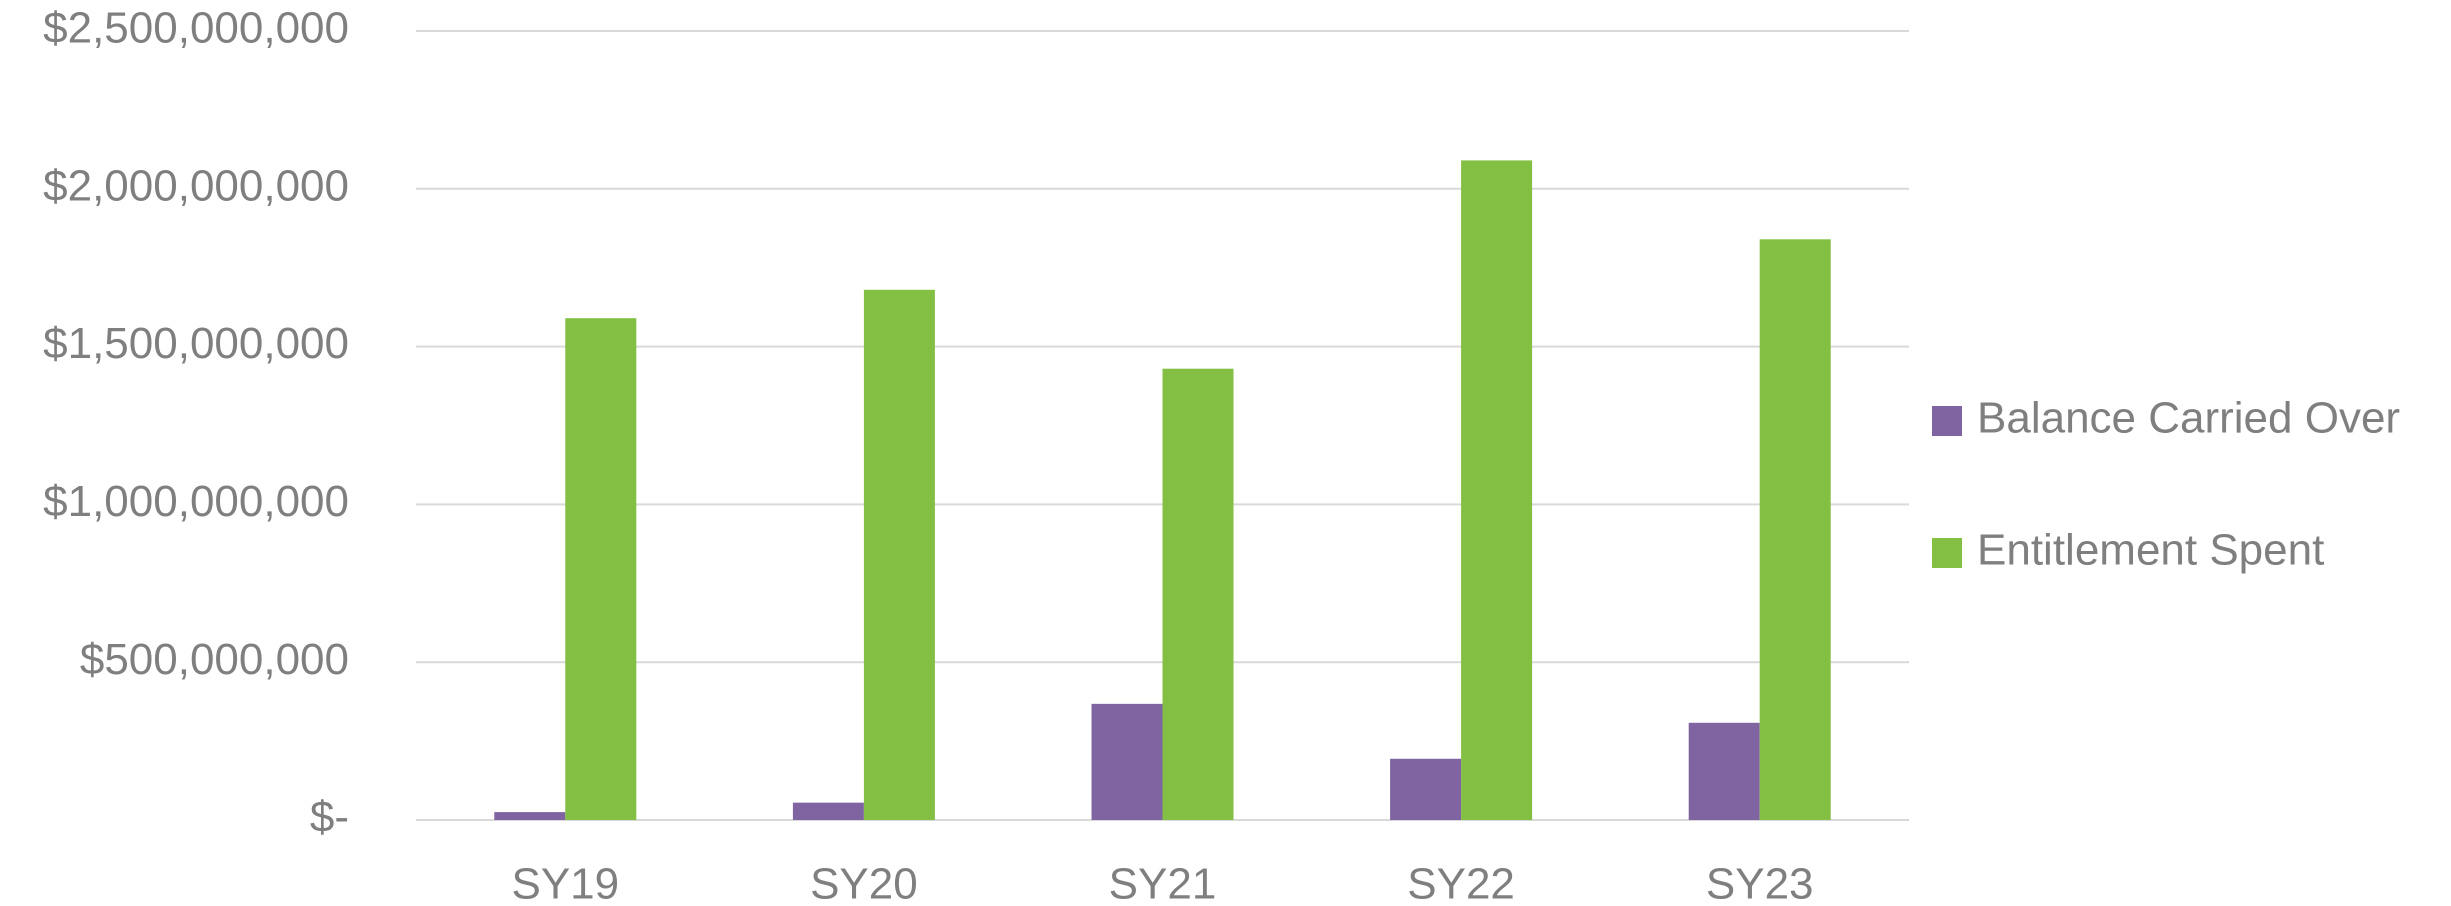  Describe the element at coordinates (329, 817) in the screenshot. I see `y-tick-label: $-` at that location.